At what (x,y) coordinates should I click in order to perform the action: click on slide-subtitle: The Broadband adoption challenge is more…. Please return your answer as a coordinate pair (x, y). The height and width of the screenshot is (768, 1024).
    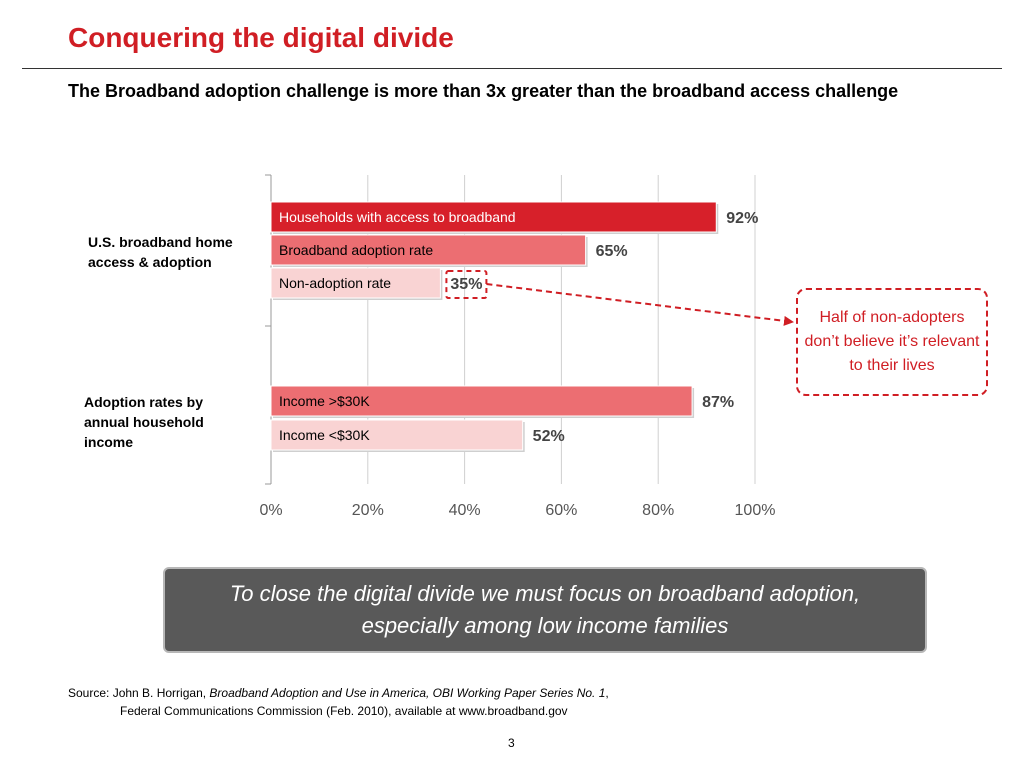
    Looking at the image, I should click on (483, 91).